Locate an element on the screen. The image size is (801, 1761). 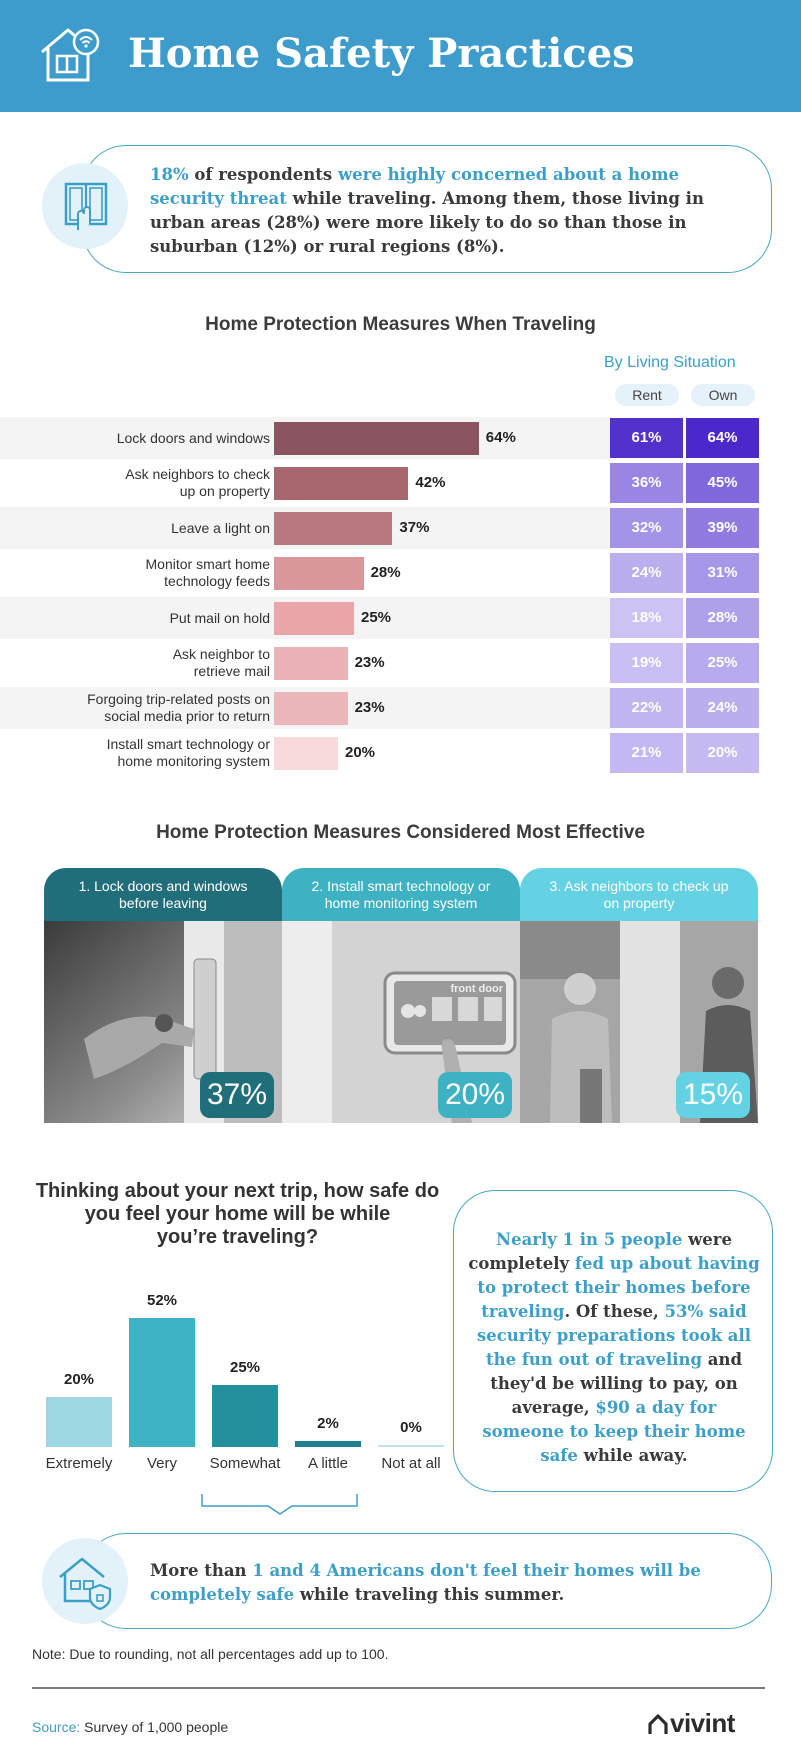
own-cell: 64% is located at coordinates (722, 438).